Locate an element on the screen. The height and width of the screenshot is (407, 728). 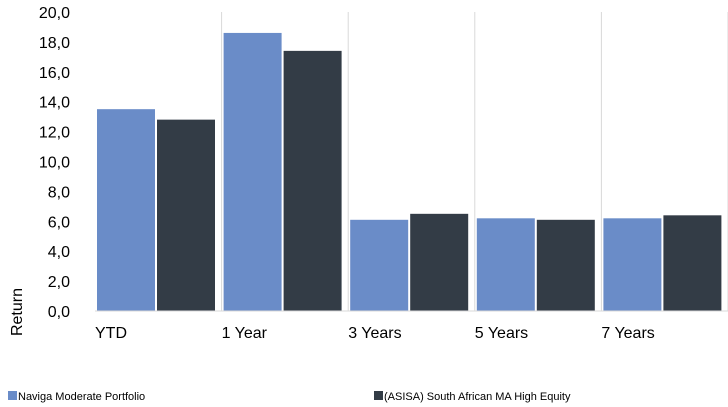
y-tick-label: 14,0 is located at coordinates (54, 103).